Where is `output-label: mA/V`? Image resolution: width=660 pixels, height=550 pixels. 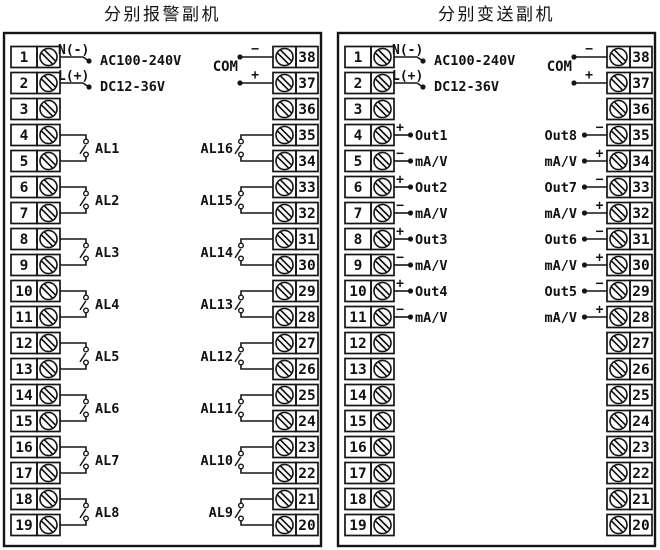 output-label: mA/V is located at coordinates (431, 266).